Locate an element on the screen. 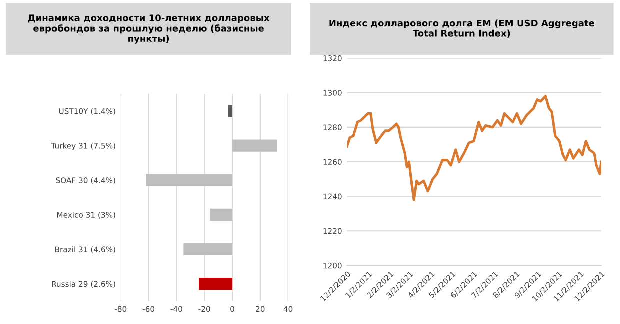 The width and height of the screenshot is (620, 324). line-series is located at coordinates (474, 148).